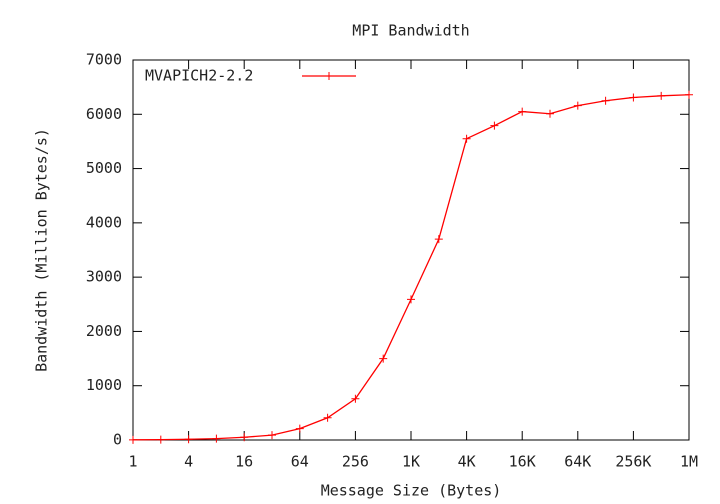 The image size is (720, 504). Describe the element at coordinates (329, 76) in the screenshot. I see `legend-marker` at that location.